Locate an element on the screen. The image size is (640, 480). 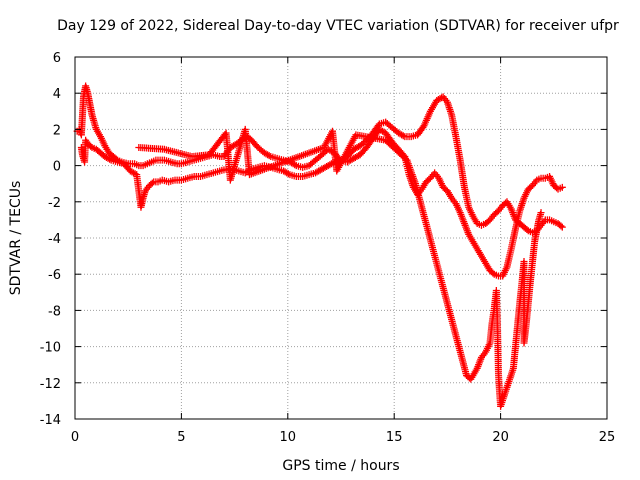
y-tick-label: 6 is located at coordinates (57, 58).